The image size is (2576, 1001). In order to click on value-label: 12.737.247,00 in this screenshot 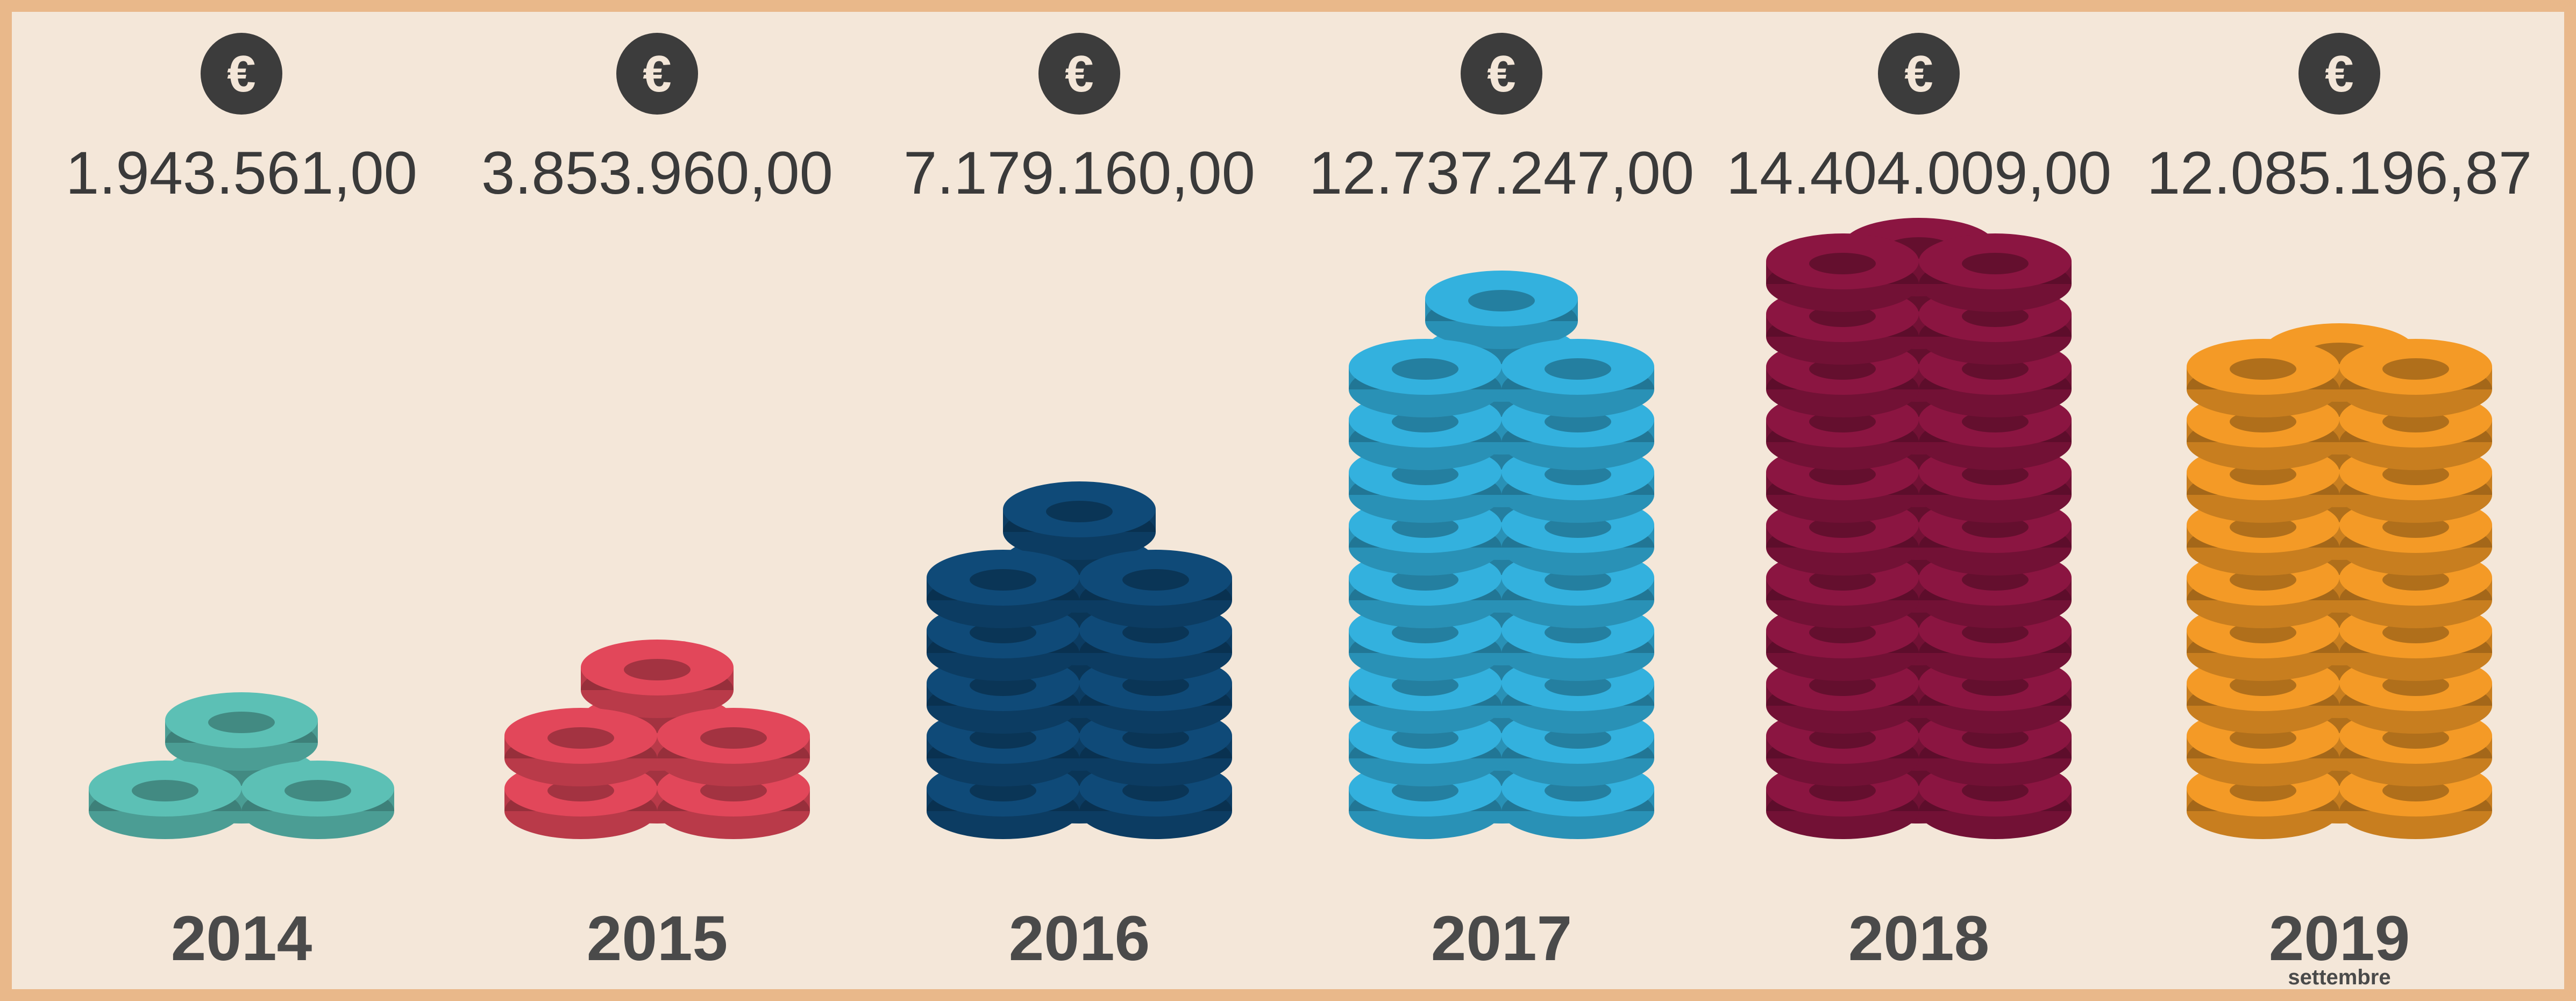, I will do `click(1501, 173)`.